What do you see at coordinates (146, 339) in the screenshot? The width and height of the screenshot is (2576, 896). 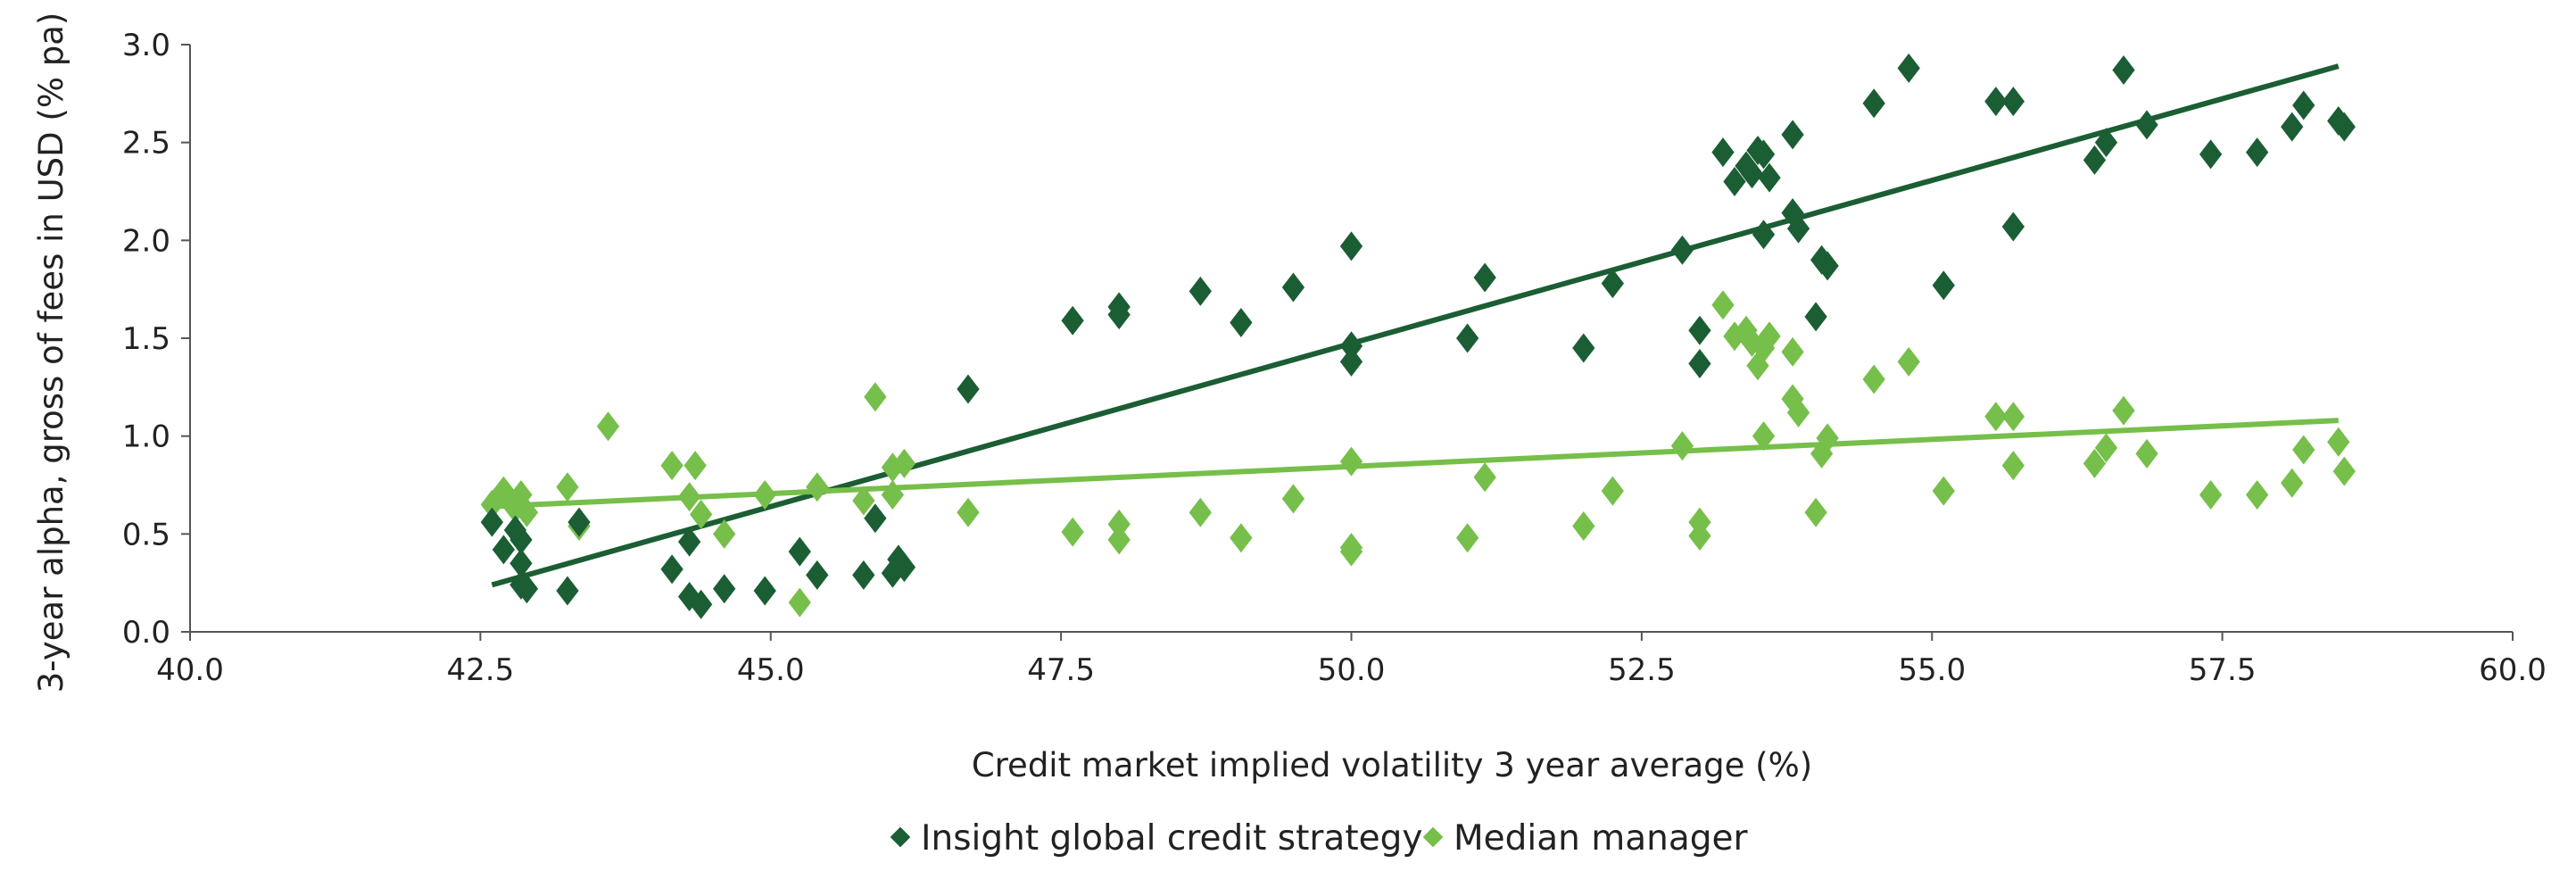 I see `y-tick-label: 1.5` at bounding box center [146, 339].